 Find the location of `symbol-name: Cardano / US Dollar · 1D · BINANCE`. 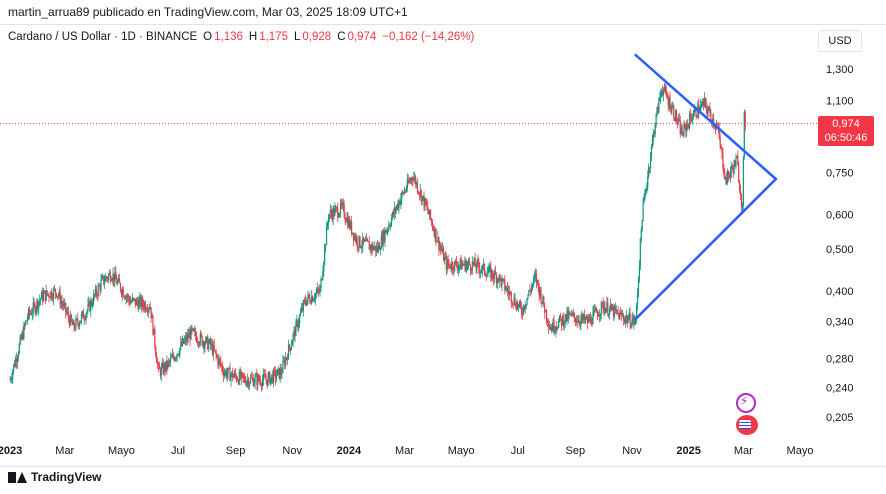

symbol-name: Cardano / US Dollar · 1D · BINANCE is located at coordinates (103, 37).